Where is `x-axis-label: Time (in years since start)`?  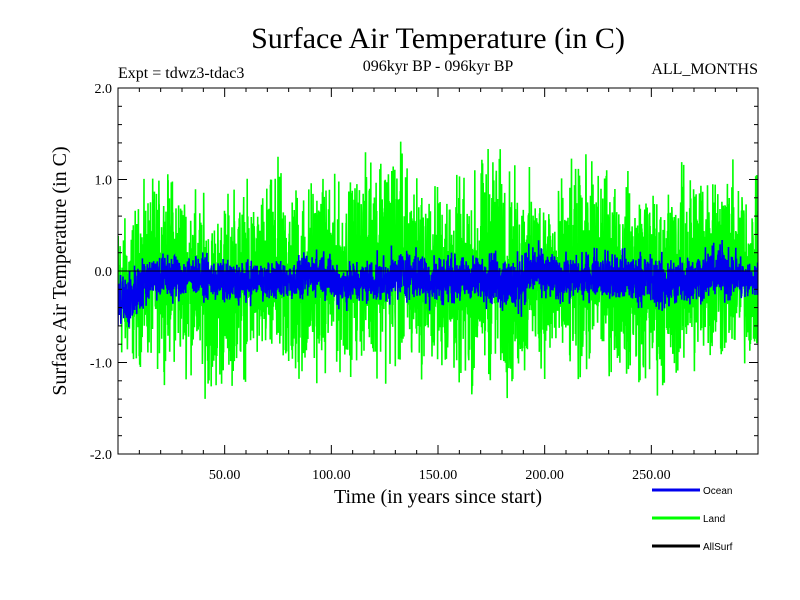
x-axis-label: Time (in years since start) is located at coordinates (438, 497).